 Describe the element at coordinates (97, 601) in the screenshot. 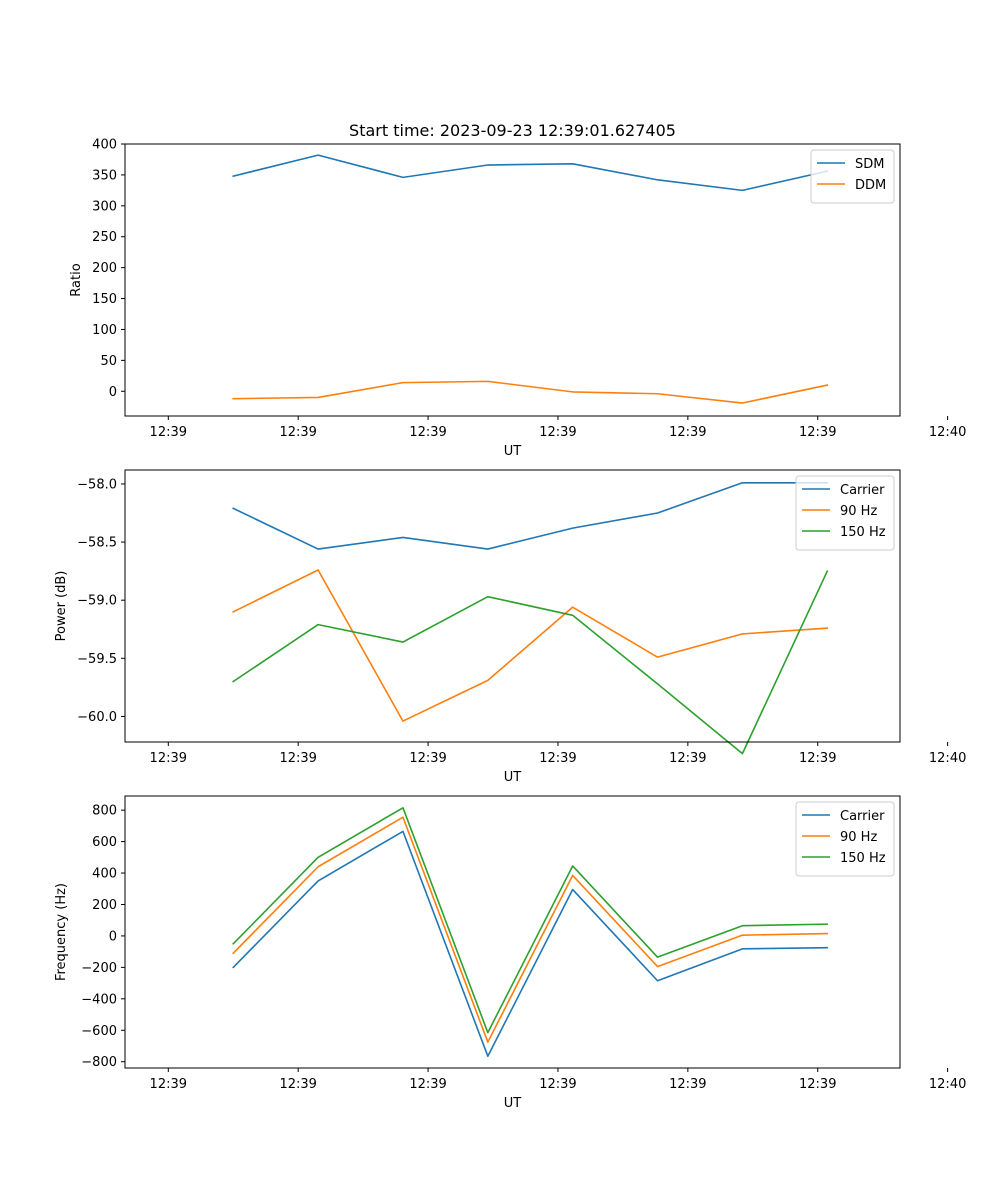

I see `y-tick-label: −59.0` at that location.